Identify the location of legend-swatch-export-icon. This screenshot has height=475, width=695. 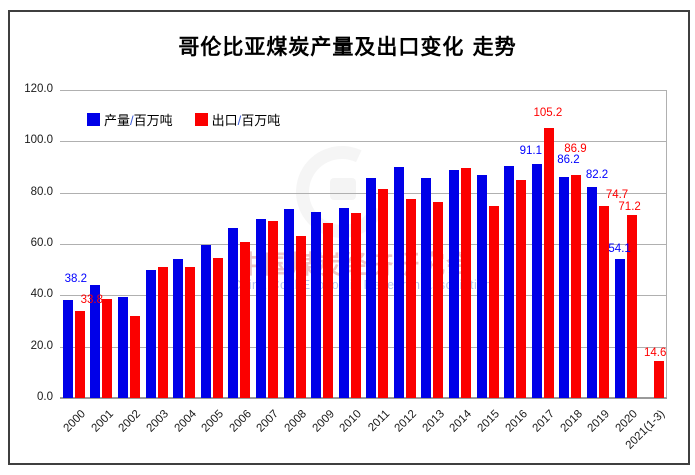
(201, 119).